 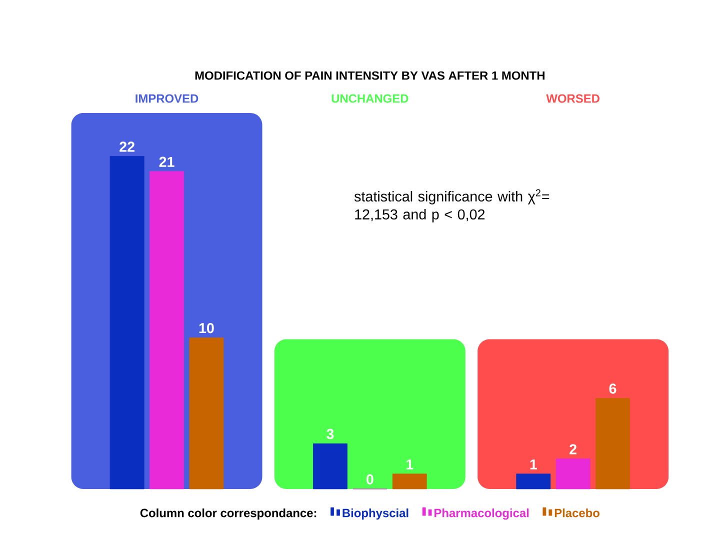 What do you see at coordinates (166, 161) in the screenshot?
I see `data-label: 21` at bounding box center [166, 161].